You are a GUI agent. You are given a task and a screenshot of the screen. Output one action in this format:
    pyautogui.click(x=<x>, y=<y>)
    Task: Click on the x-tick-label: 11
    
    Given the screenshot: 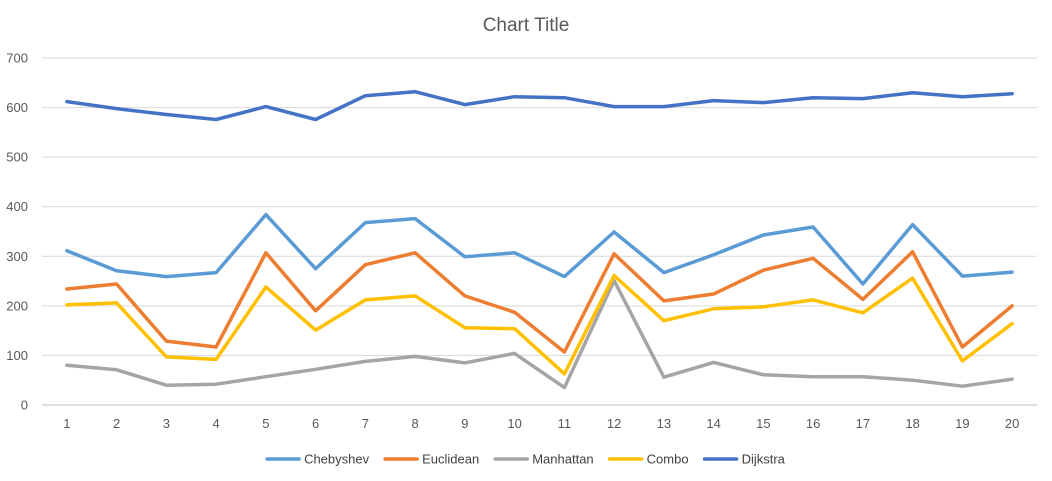 What is the action you would take?
    pyautogui.click(x=565, y=423)
    